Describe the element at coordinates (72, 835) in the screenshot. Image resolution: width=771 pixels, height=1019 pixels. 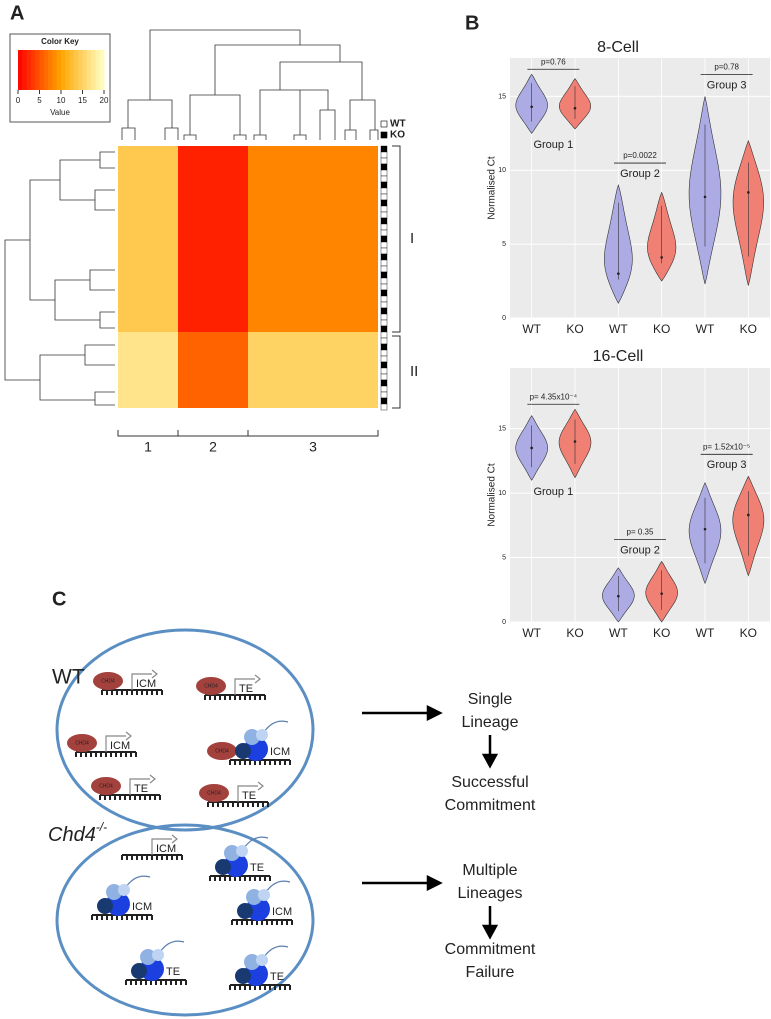
I see `gene-name: Chd4` at that location.